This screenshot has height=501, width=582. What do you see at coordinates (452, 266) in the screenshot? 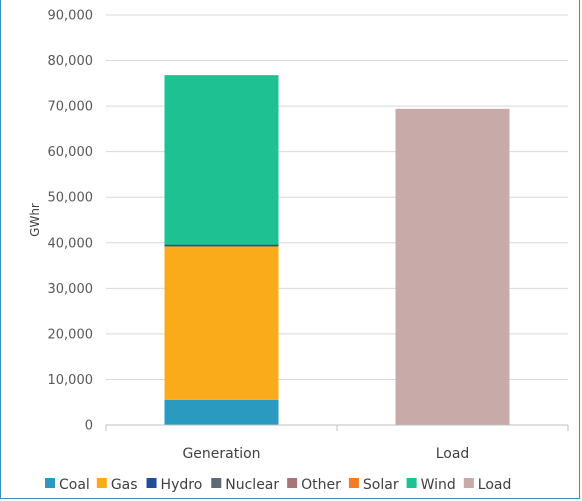
I see `bar-segment-load-load` at bounding box center [452, 266].